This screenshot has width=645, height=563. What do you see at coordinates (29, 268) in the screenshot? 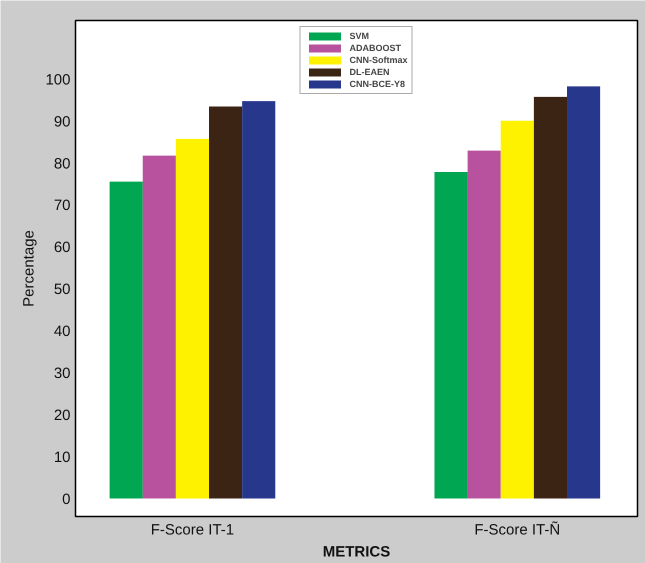
I see `y-axis-title: Percentage` at bounding box center [29, 268].